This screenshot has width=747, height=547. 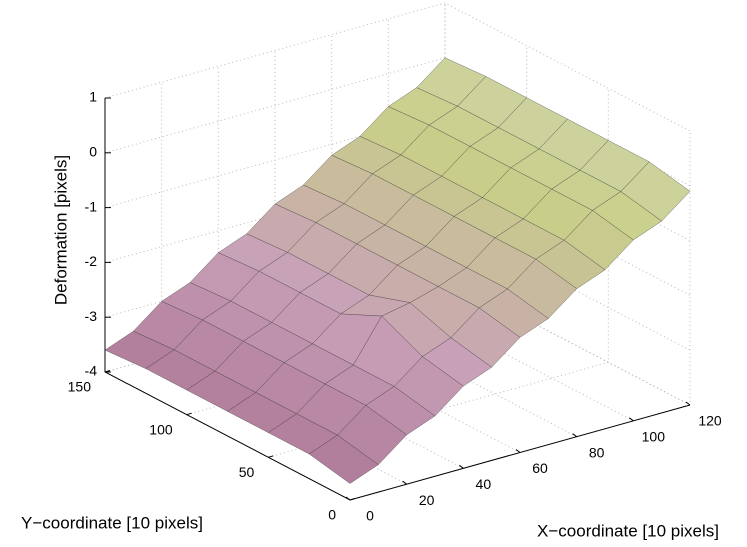 I want to click on y-tick-label: 150, so click(x=80, y=387).